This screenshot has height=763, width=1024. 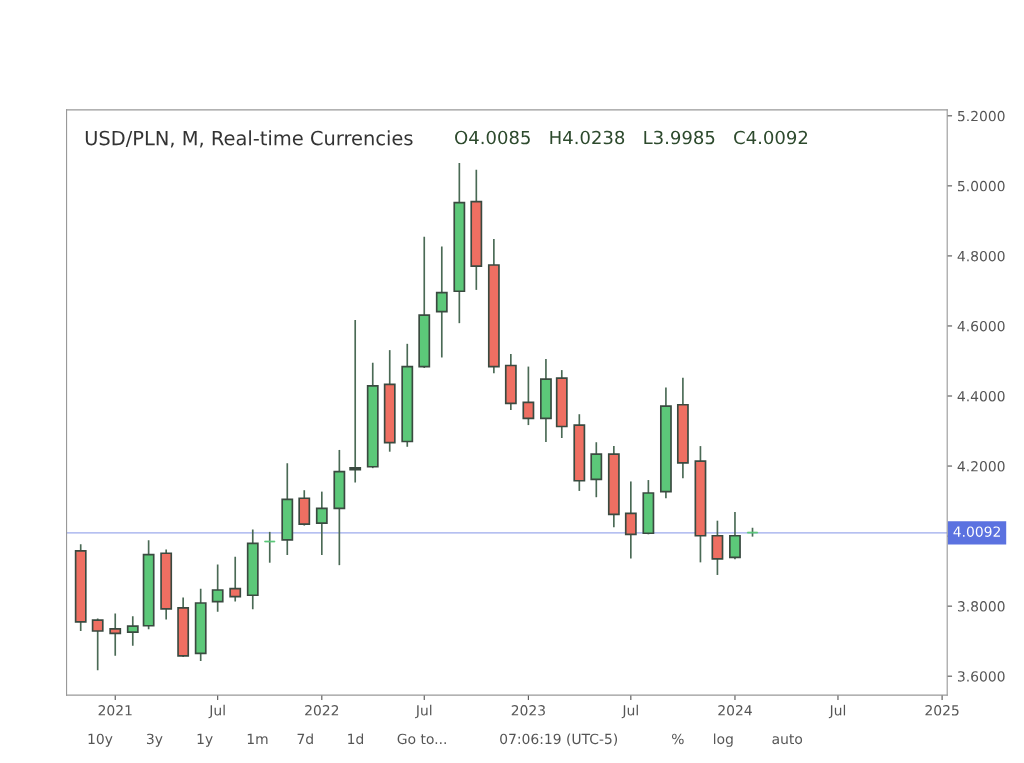 I want to click on text: 1d, so click(x=356, y=739).